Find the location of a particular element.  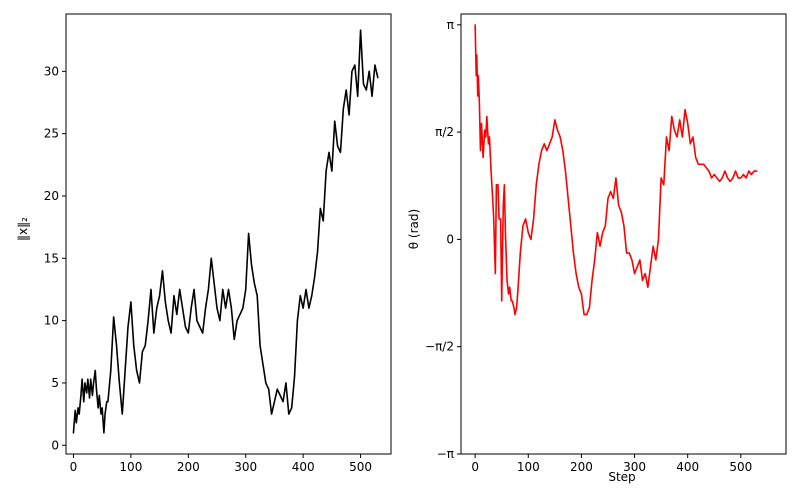

y-tick-label: 10 is located at coordinates (51, 321).